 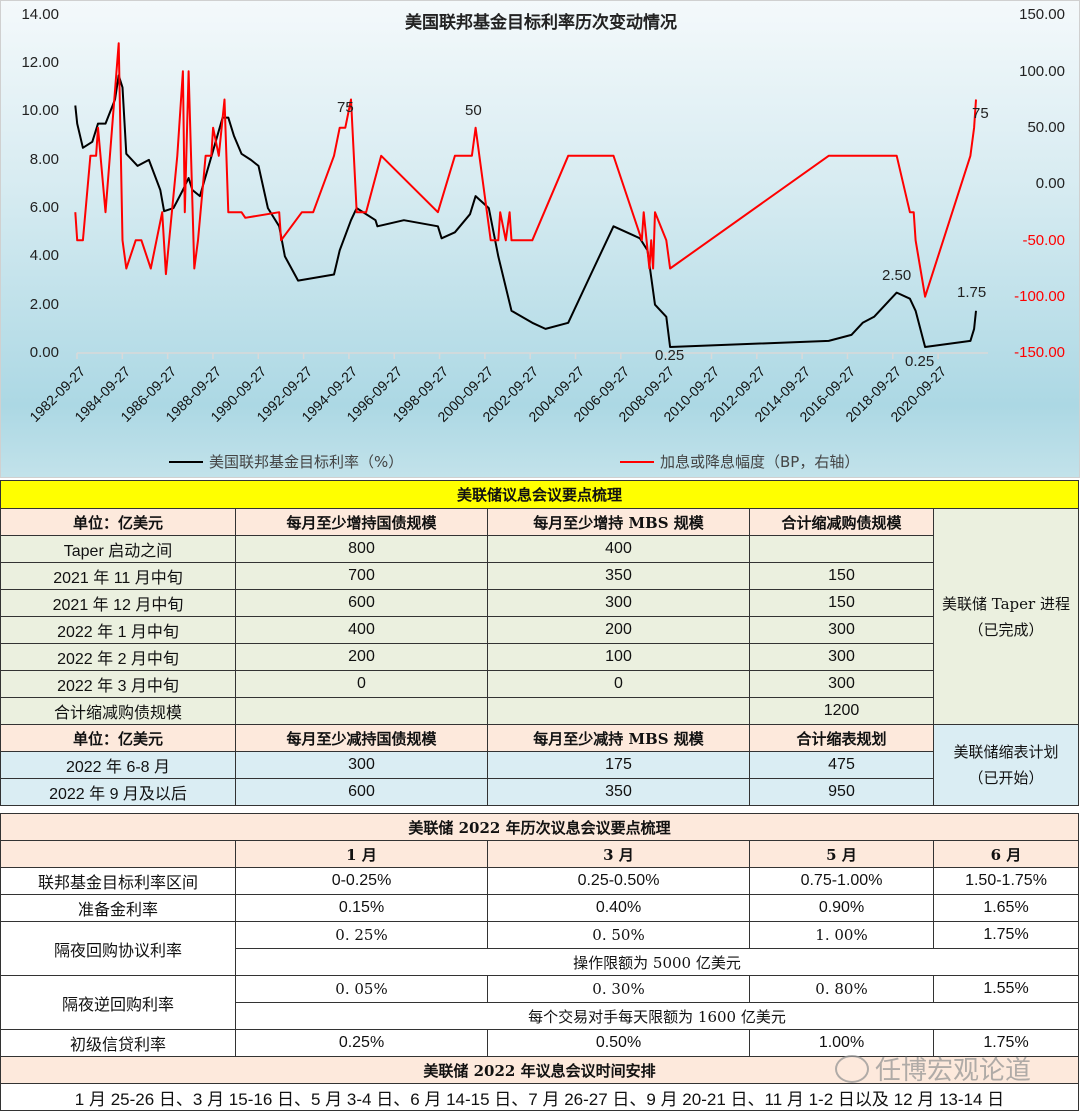 I want to click on cell: 0.15%, so click(x=361, y=908).